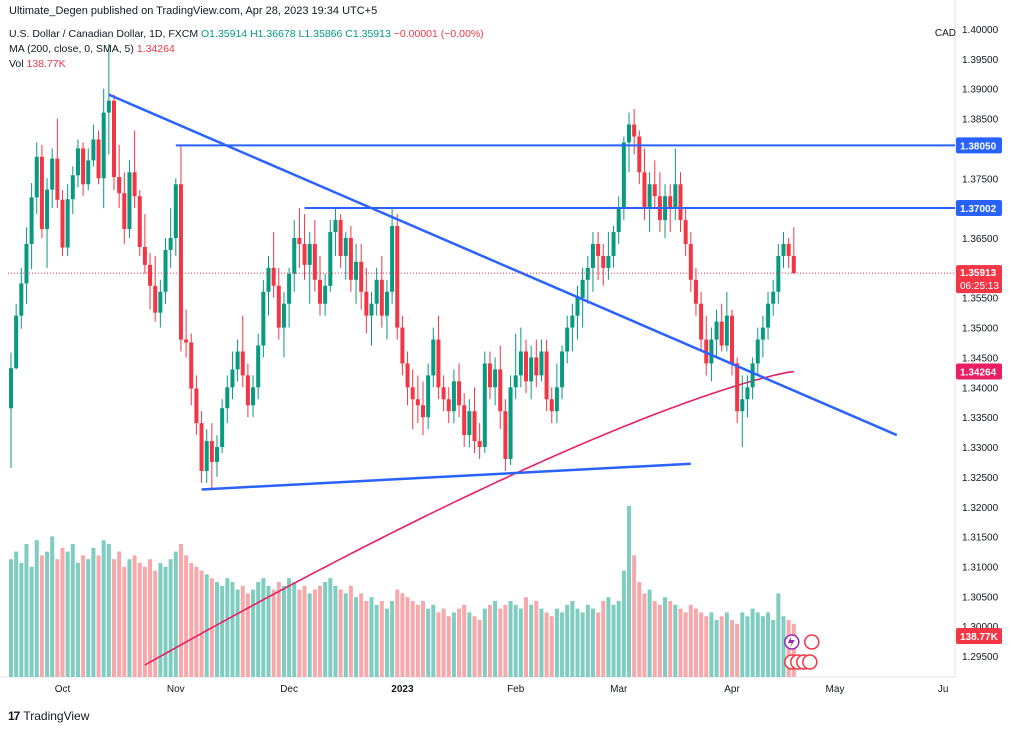 This screenshot has width=1024, height=735. Describe the element at coordinates (980, 508) in the screenshot. I see `y-tick-label: 1.32000` at that location.